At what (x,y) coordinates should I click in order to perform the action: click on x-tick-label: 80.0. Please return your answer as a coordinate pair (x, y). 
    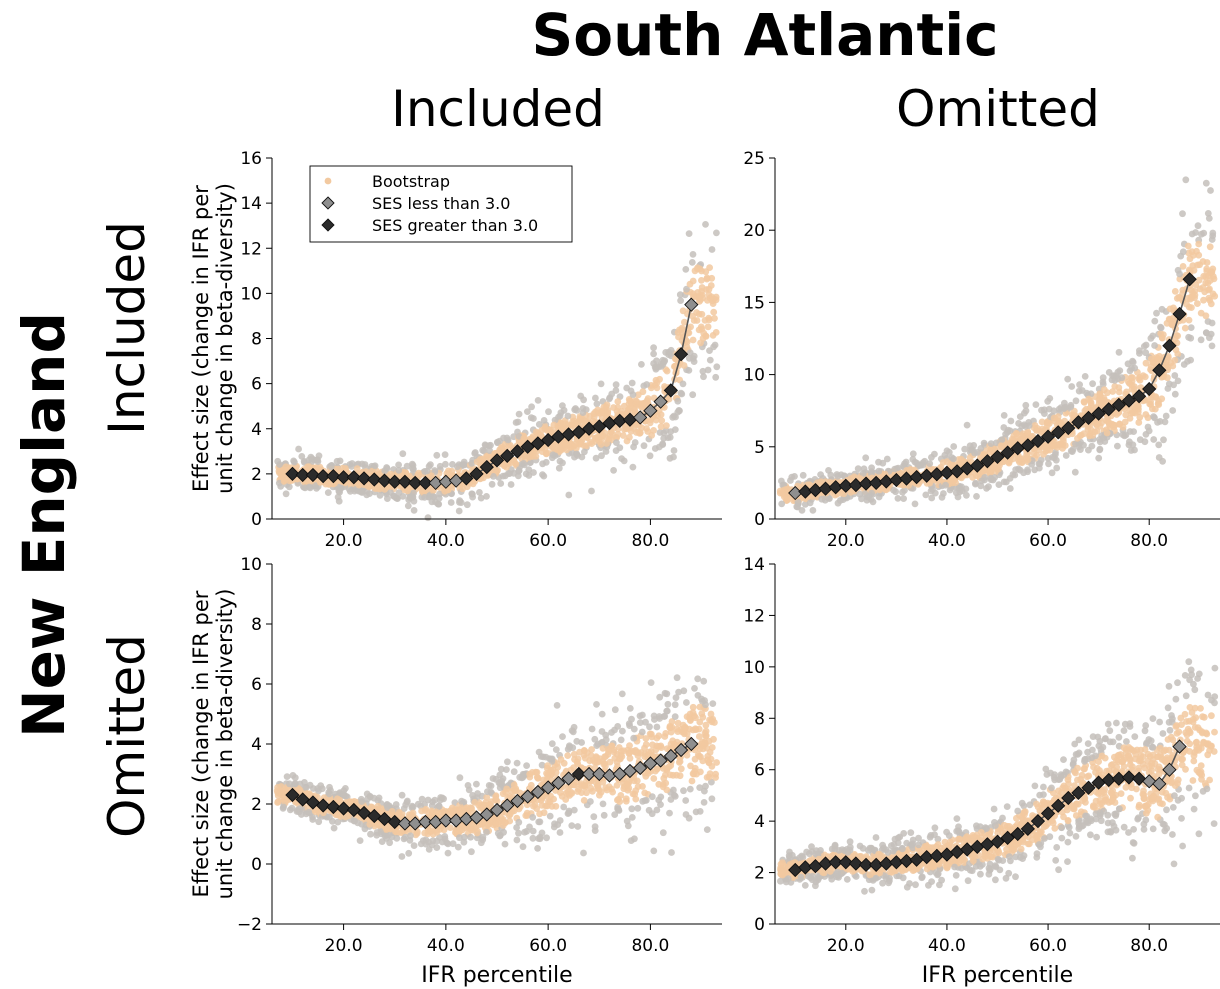
    Looking at the image, I should click on (1149, 541).